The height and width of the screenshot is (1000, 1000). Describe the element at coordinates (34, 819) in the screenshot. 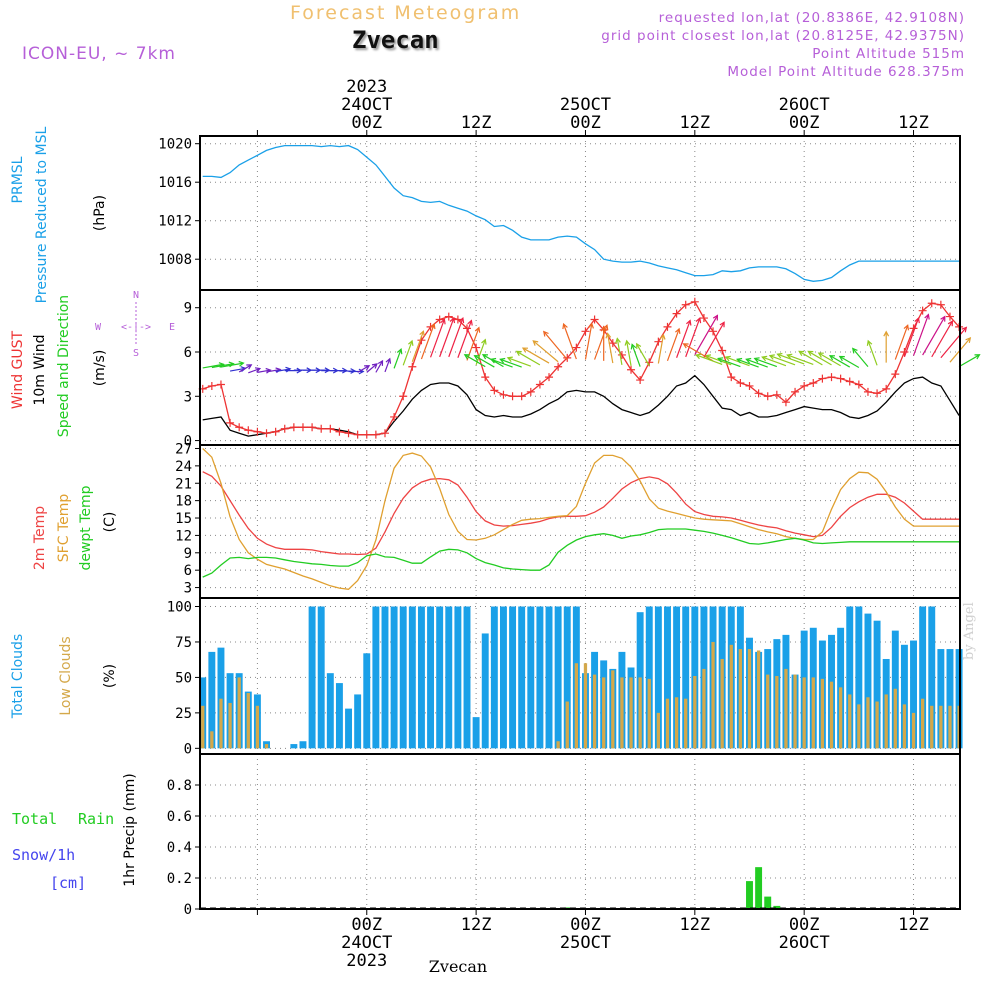

I see `precip-label-total: Total` at that location.